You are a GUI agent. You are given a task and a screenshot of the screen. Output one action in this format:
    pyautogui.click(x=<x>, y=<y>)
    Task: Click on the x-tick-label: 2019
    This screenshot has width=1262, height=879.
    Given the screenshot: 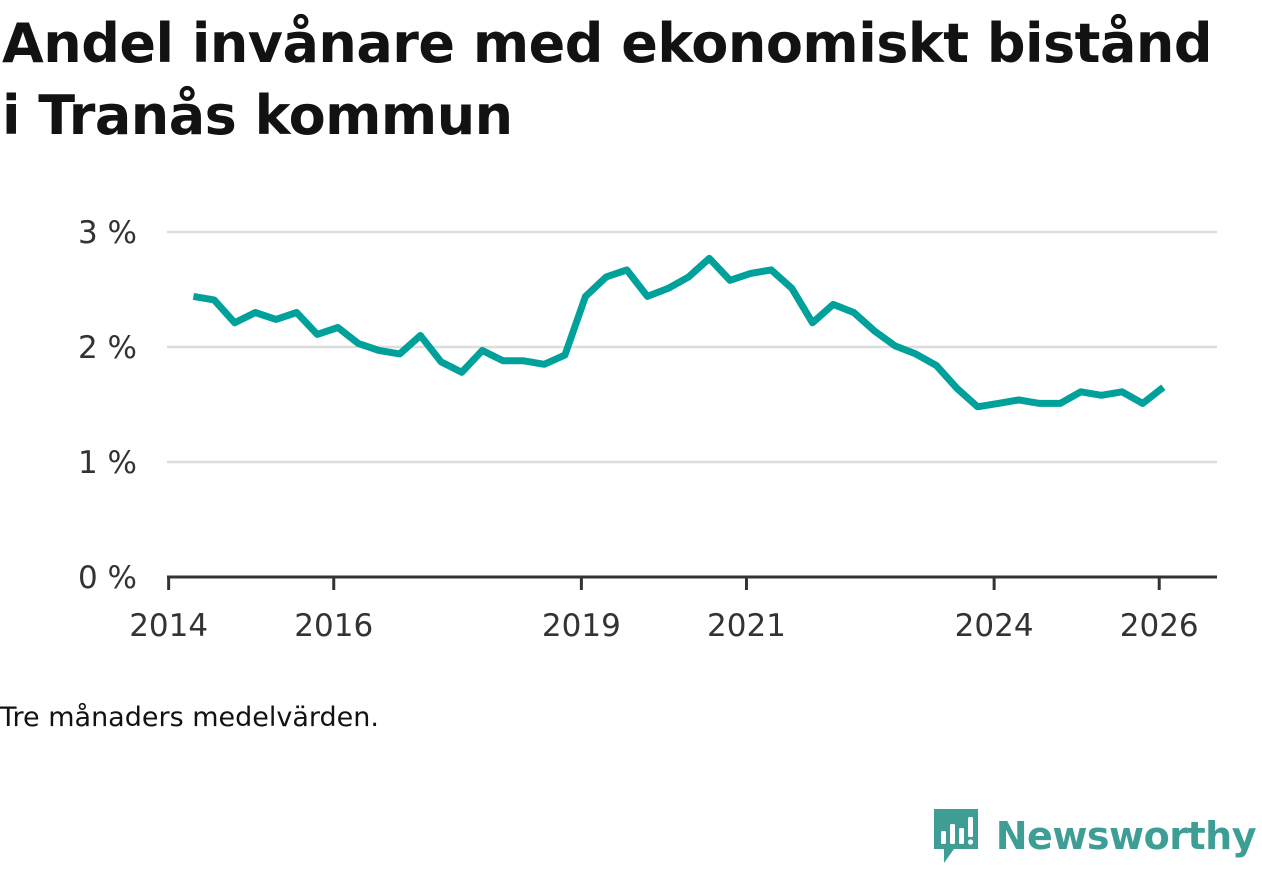 What is the action you would take?
    pyautogui.click(x=581, y=626)
    